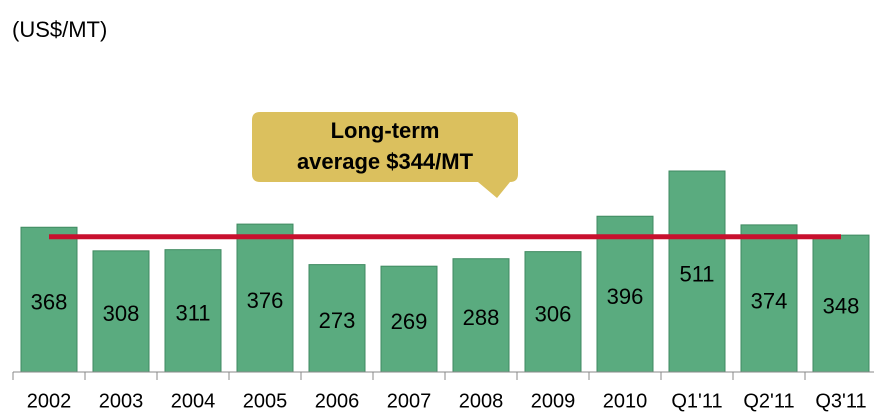 The height and width of the screenshot is (416, 874). I want to click on value-label: 311, so click(192, 313).